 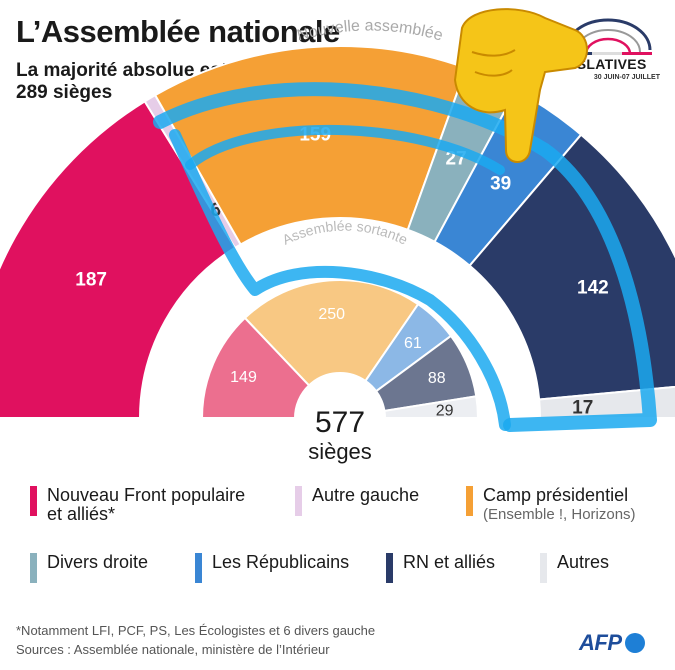 I want to click on logo-dates: 30 JUIN-07 JUILLET, so click(x=626, y=77).